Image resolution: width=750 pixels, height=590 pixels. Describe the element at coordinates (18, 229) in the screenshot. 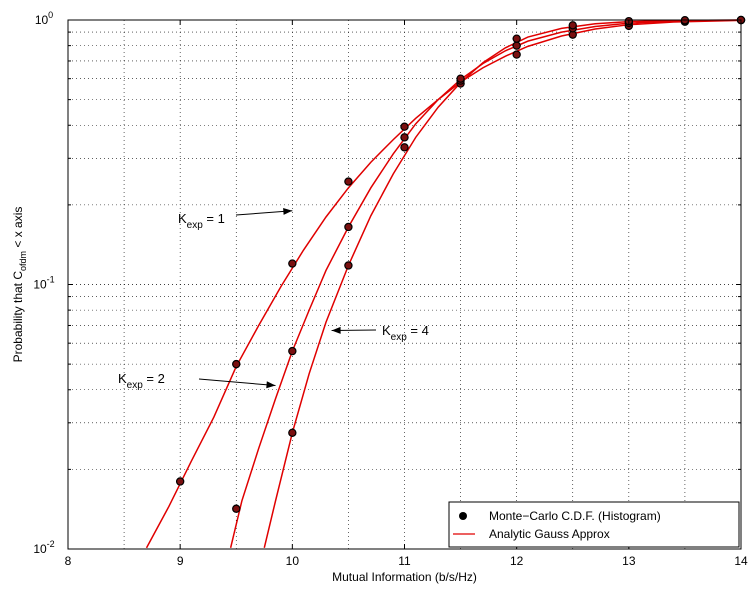

I see `y-axis-label-post: < x axis` at that location.